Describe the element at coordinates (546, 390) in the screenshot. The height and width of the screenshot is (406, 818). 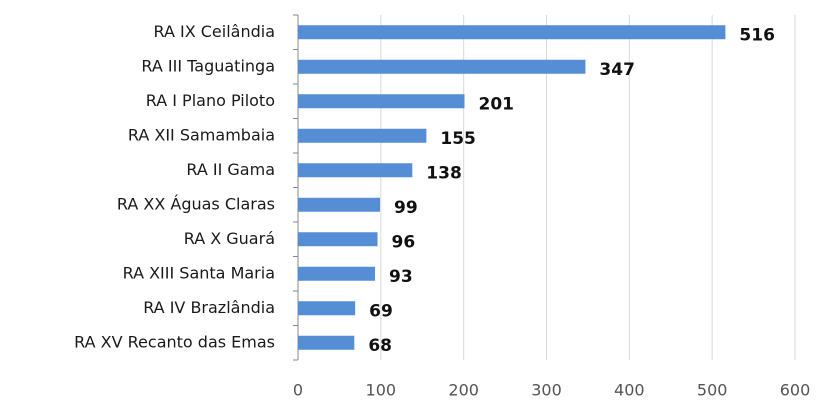
I see `x-tick-label: 300` at that location.